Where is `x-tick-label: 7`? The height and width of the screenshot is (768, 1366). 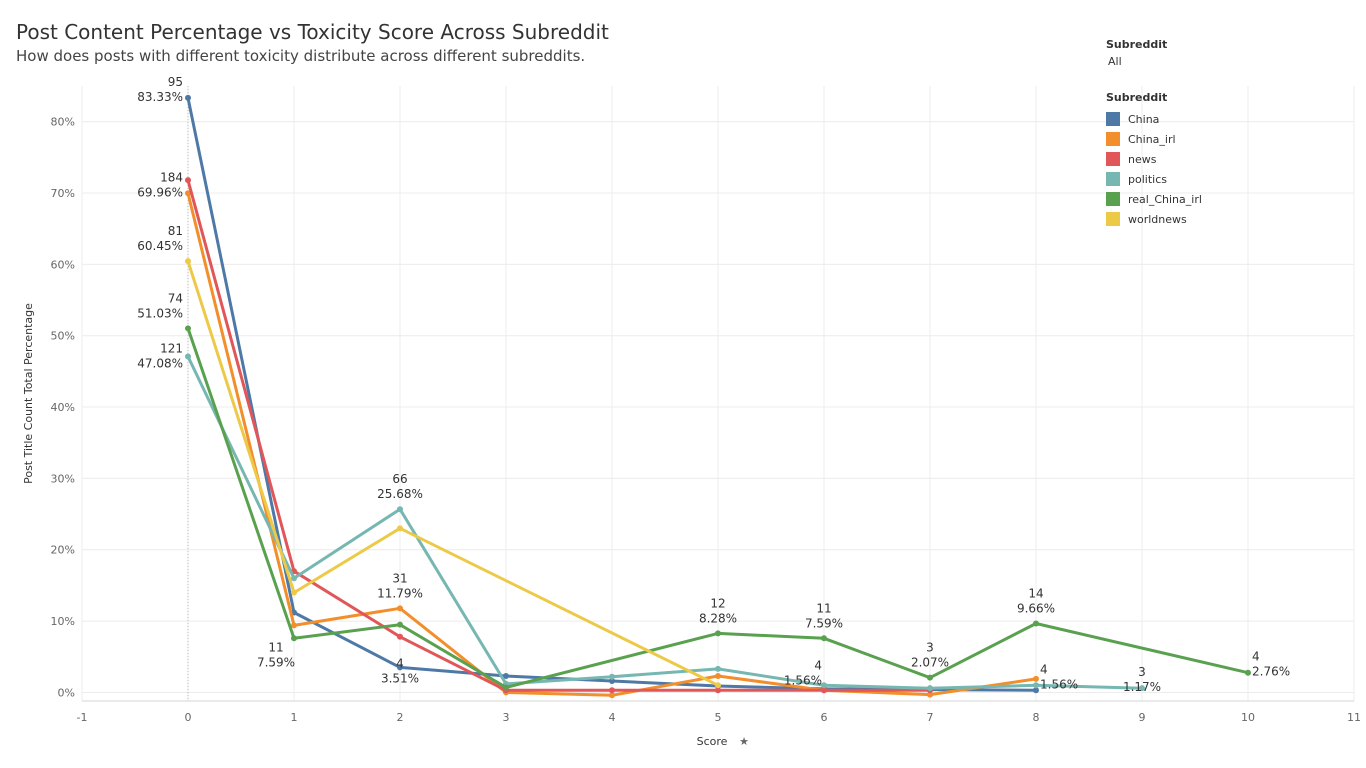
x-tick-label: 7 is located at coordinates (930, 717).